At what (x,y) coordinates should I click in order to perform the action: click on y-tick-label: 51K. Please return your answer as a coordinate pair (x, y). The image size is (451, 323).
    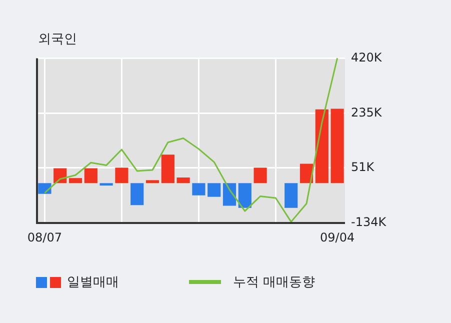
    Looking at the image, I should click on (363, 167).